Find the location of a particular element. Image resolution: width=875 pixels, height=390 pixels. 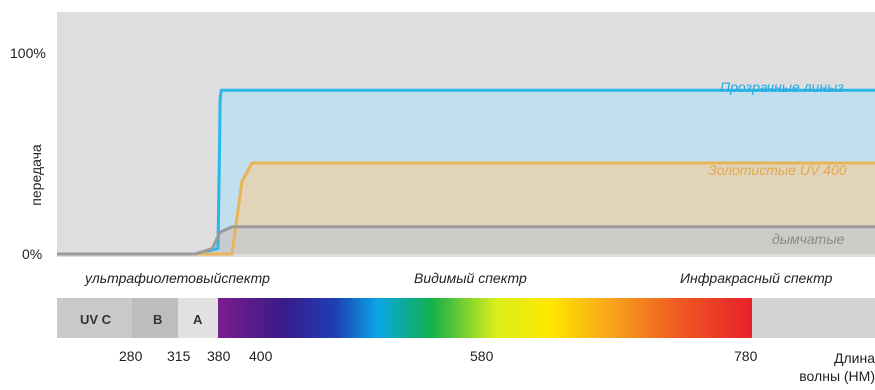

x-tick-580: 580 is located at coordinates (482, 356).